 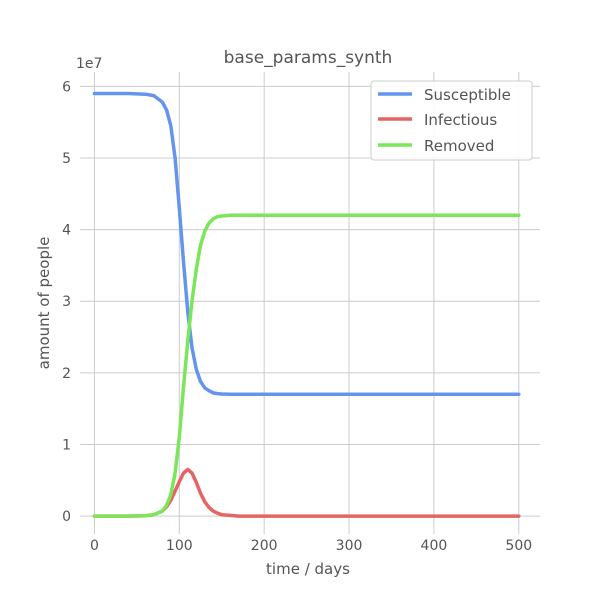 What do you see at coordinates (66, 302) in the screenshot?
I see `y-tick-label: 3` at bounding box center [66, 302].